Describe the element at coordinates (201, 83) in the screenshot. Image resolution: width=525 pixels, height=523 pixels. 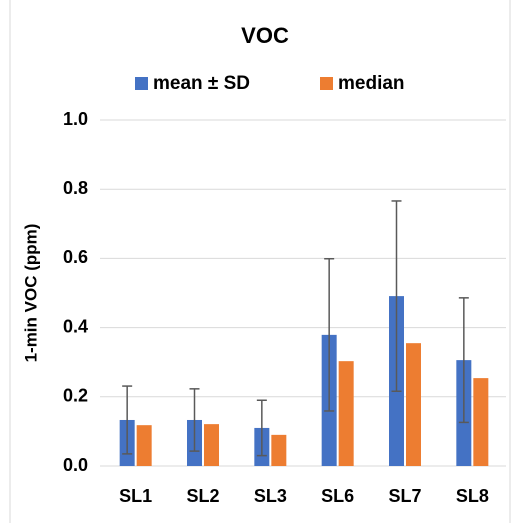
I see `legend-label: mean ± SD` at that location.